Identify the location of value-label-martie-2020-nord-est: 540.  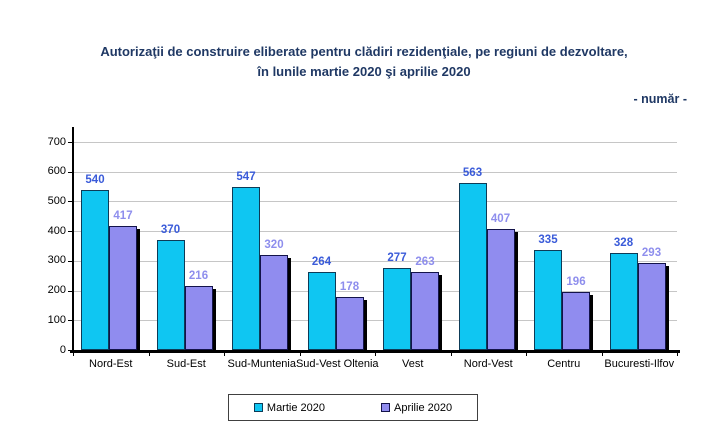
(95, 179).